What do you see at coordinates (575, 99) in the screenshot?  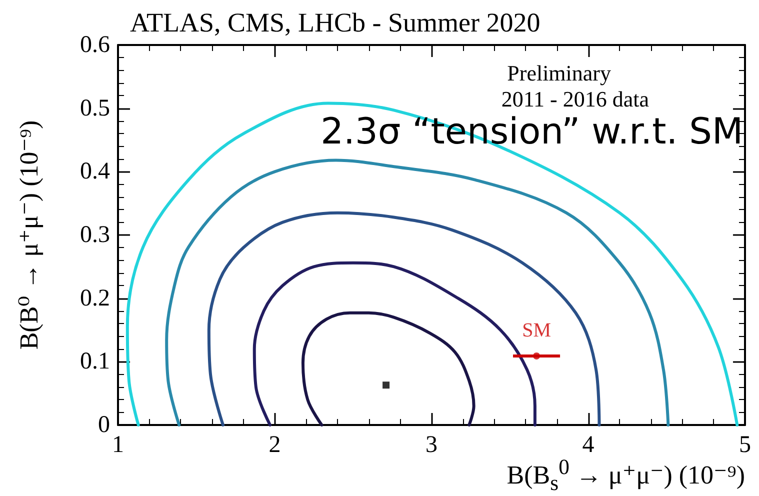 I see `annotation: 2011 - 2016 data` at bounding box center [575, 99].